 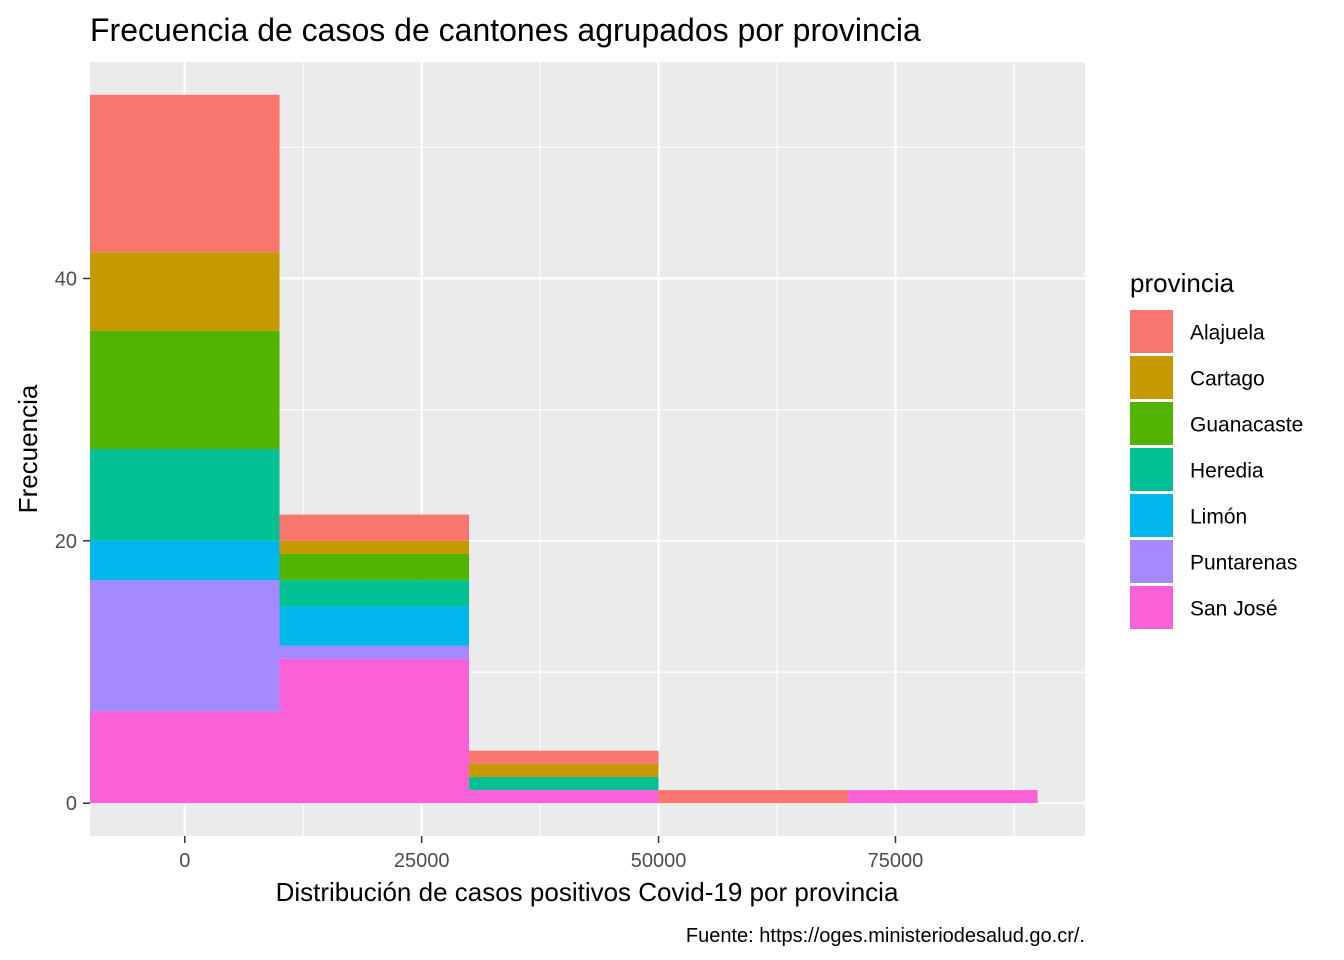 I want to click on legend-swatch-guanacaste, so click(x=1151, y=423).